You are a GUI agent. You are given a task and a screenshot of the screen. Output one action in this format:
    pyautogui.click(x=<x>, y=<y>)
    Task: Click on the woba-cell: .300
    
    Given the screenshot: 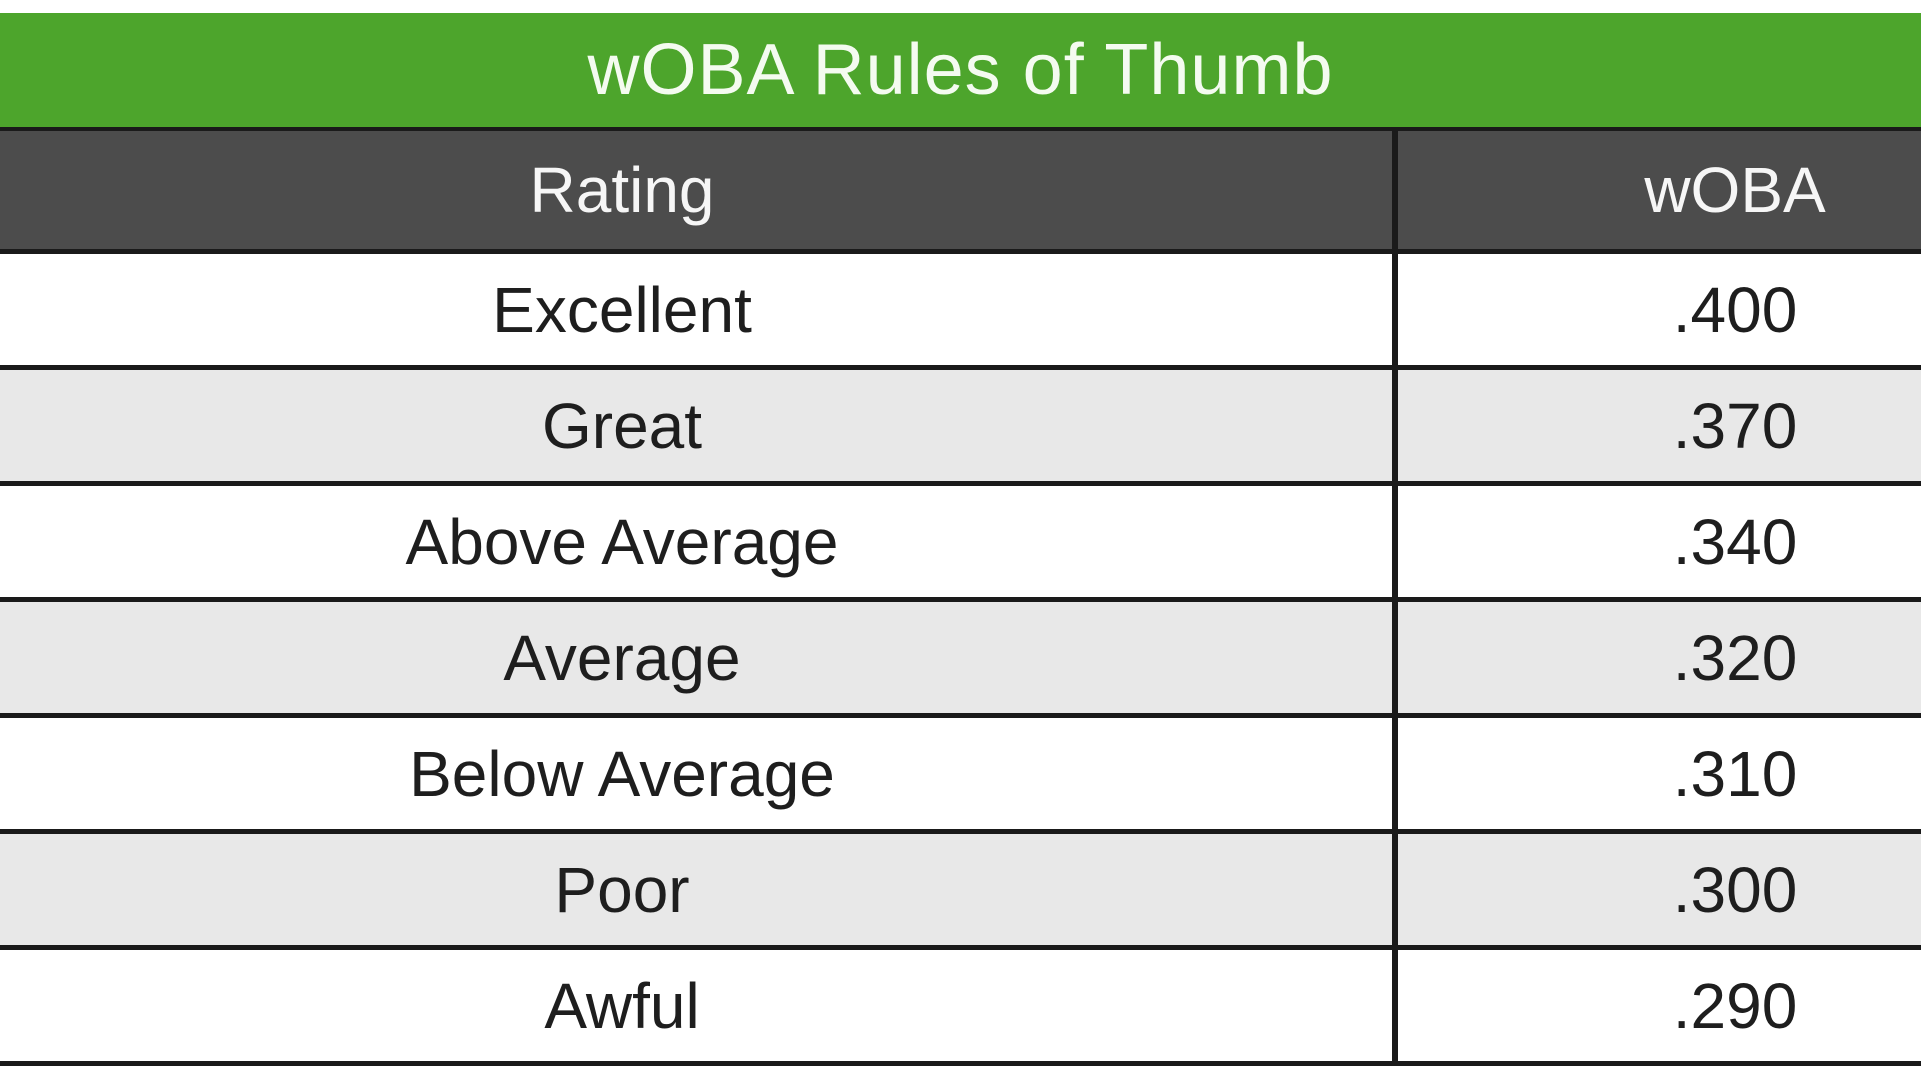 What is the action you would take?
    pyautogui.click(x=1656, y=889)
    